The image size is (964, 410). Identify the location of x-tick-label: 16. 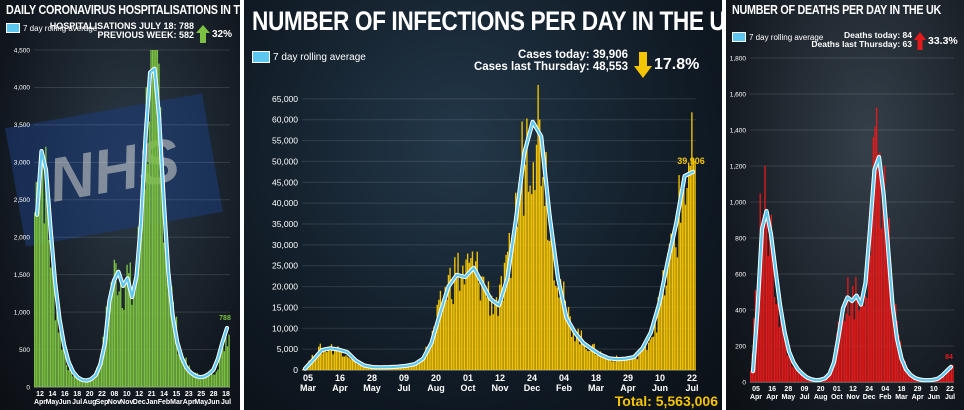
(340, 378).